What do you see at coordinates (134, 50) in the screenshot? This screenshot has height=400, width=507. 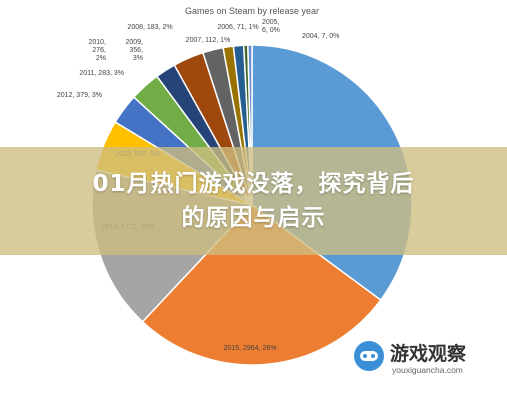 I see `slice-label-2009: 2009, 356, 3%` at bounding box center [134, 50].